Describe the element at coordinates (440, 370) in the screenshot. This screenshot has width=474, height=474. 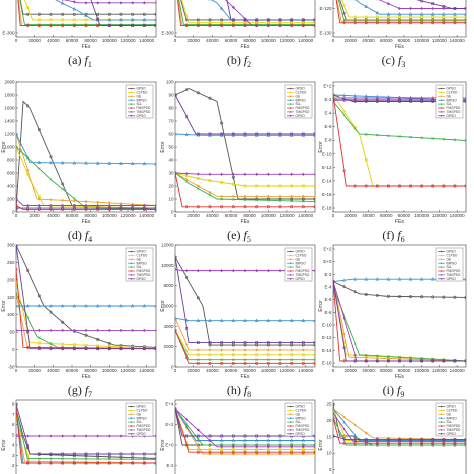
I see `x-tick-label: 120000` at that location.